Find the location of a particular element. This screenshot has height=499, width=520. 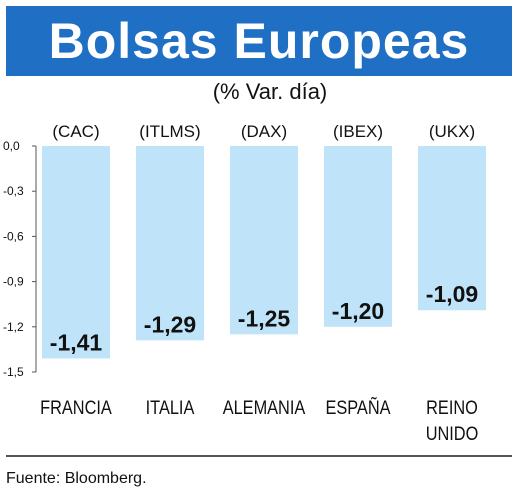

index-label: (IBEX) is located at coordinates (358, 131).